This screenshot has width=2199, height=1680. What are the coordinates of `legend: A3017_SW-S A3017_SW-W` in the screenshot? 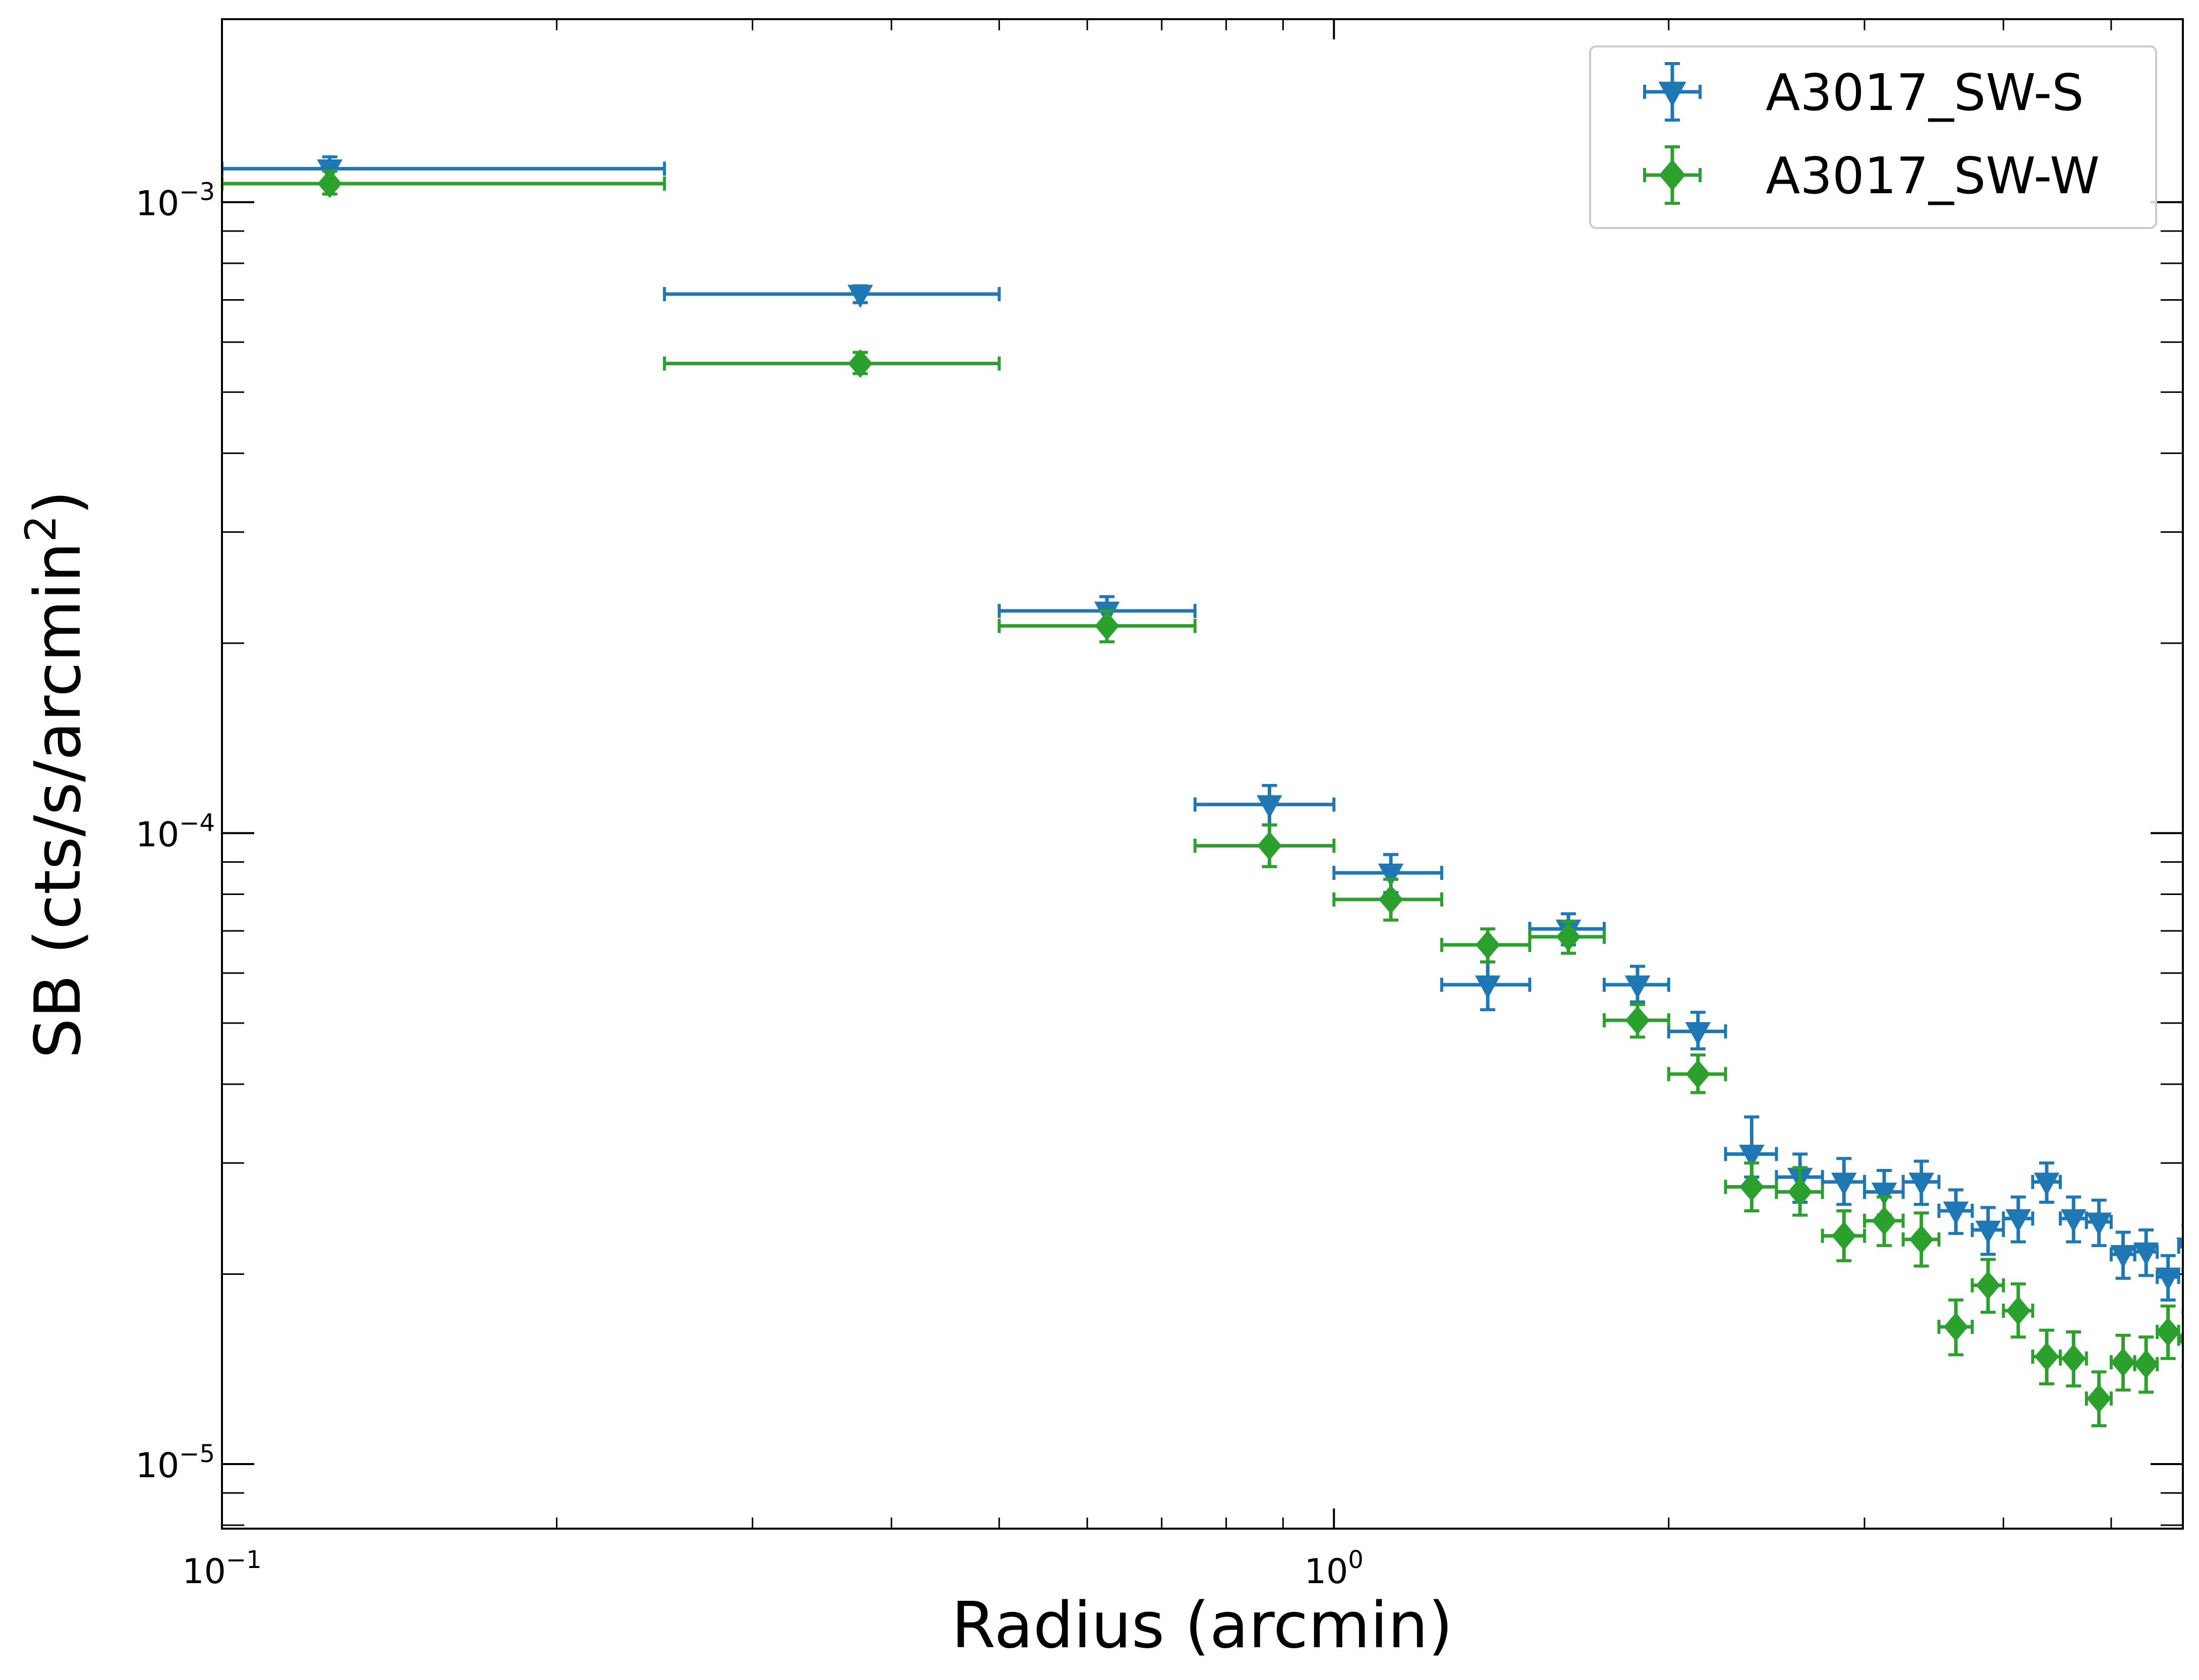 It's located at (1873, 137).